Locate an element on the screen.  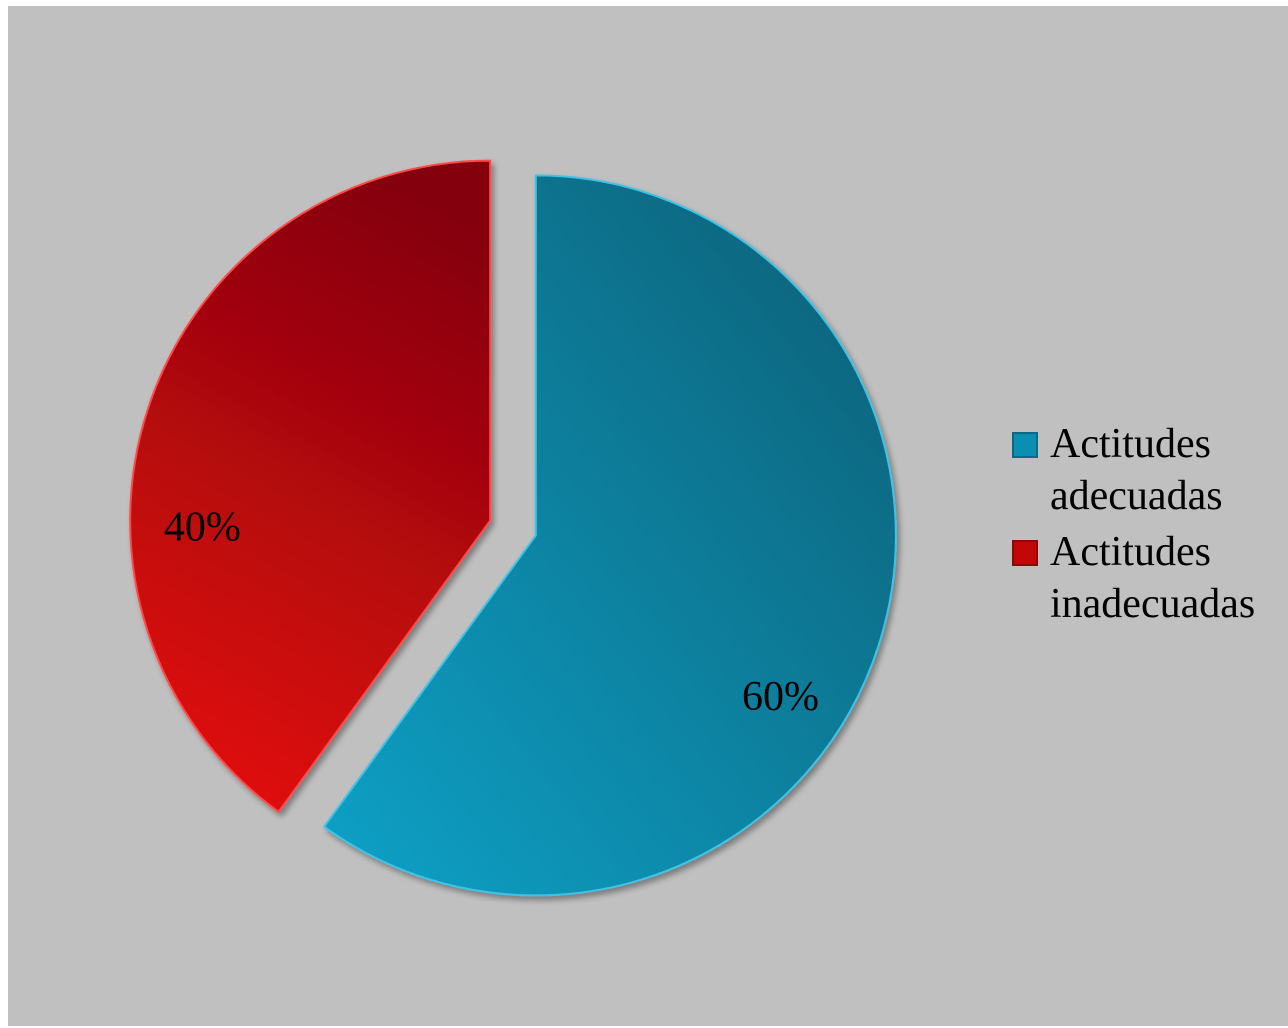
legend-label-inadecuadas: Actitudes inadecuadas is located at coordinates (1153, 578).